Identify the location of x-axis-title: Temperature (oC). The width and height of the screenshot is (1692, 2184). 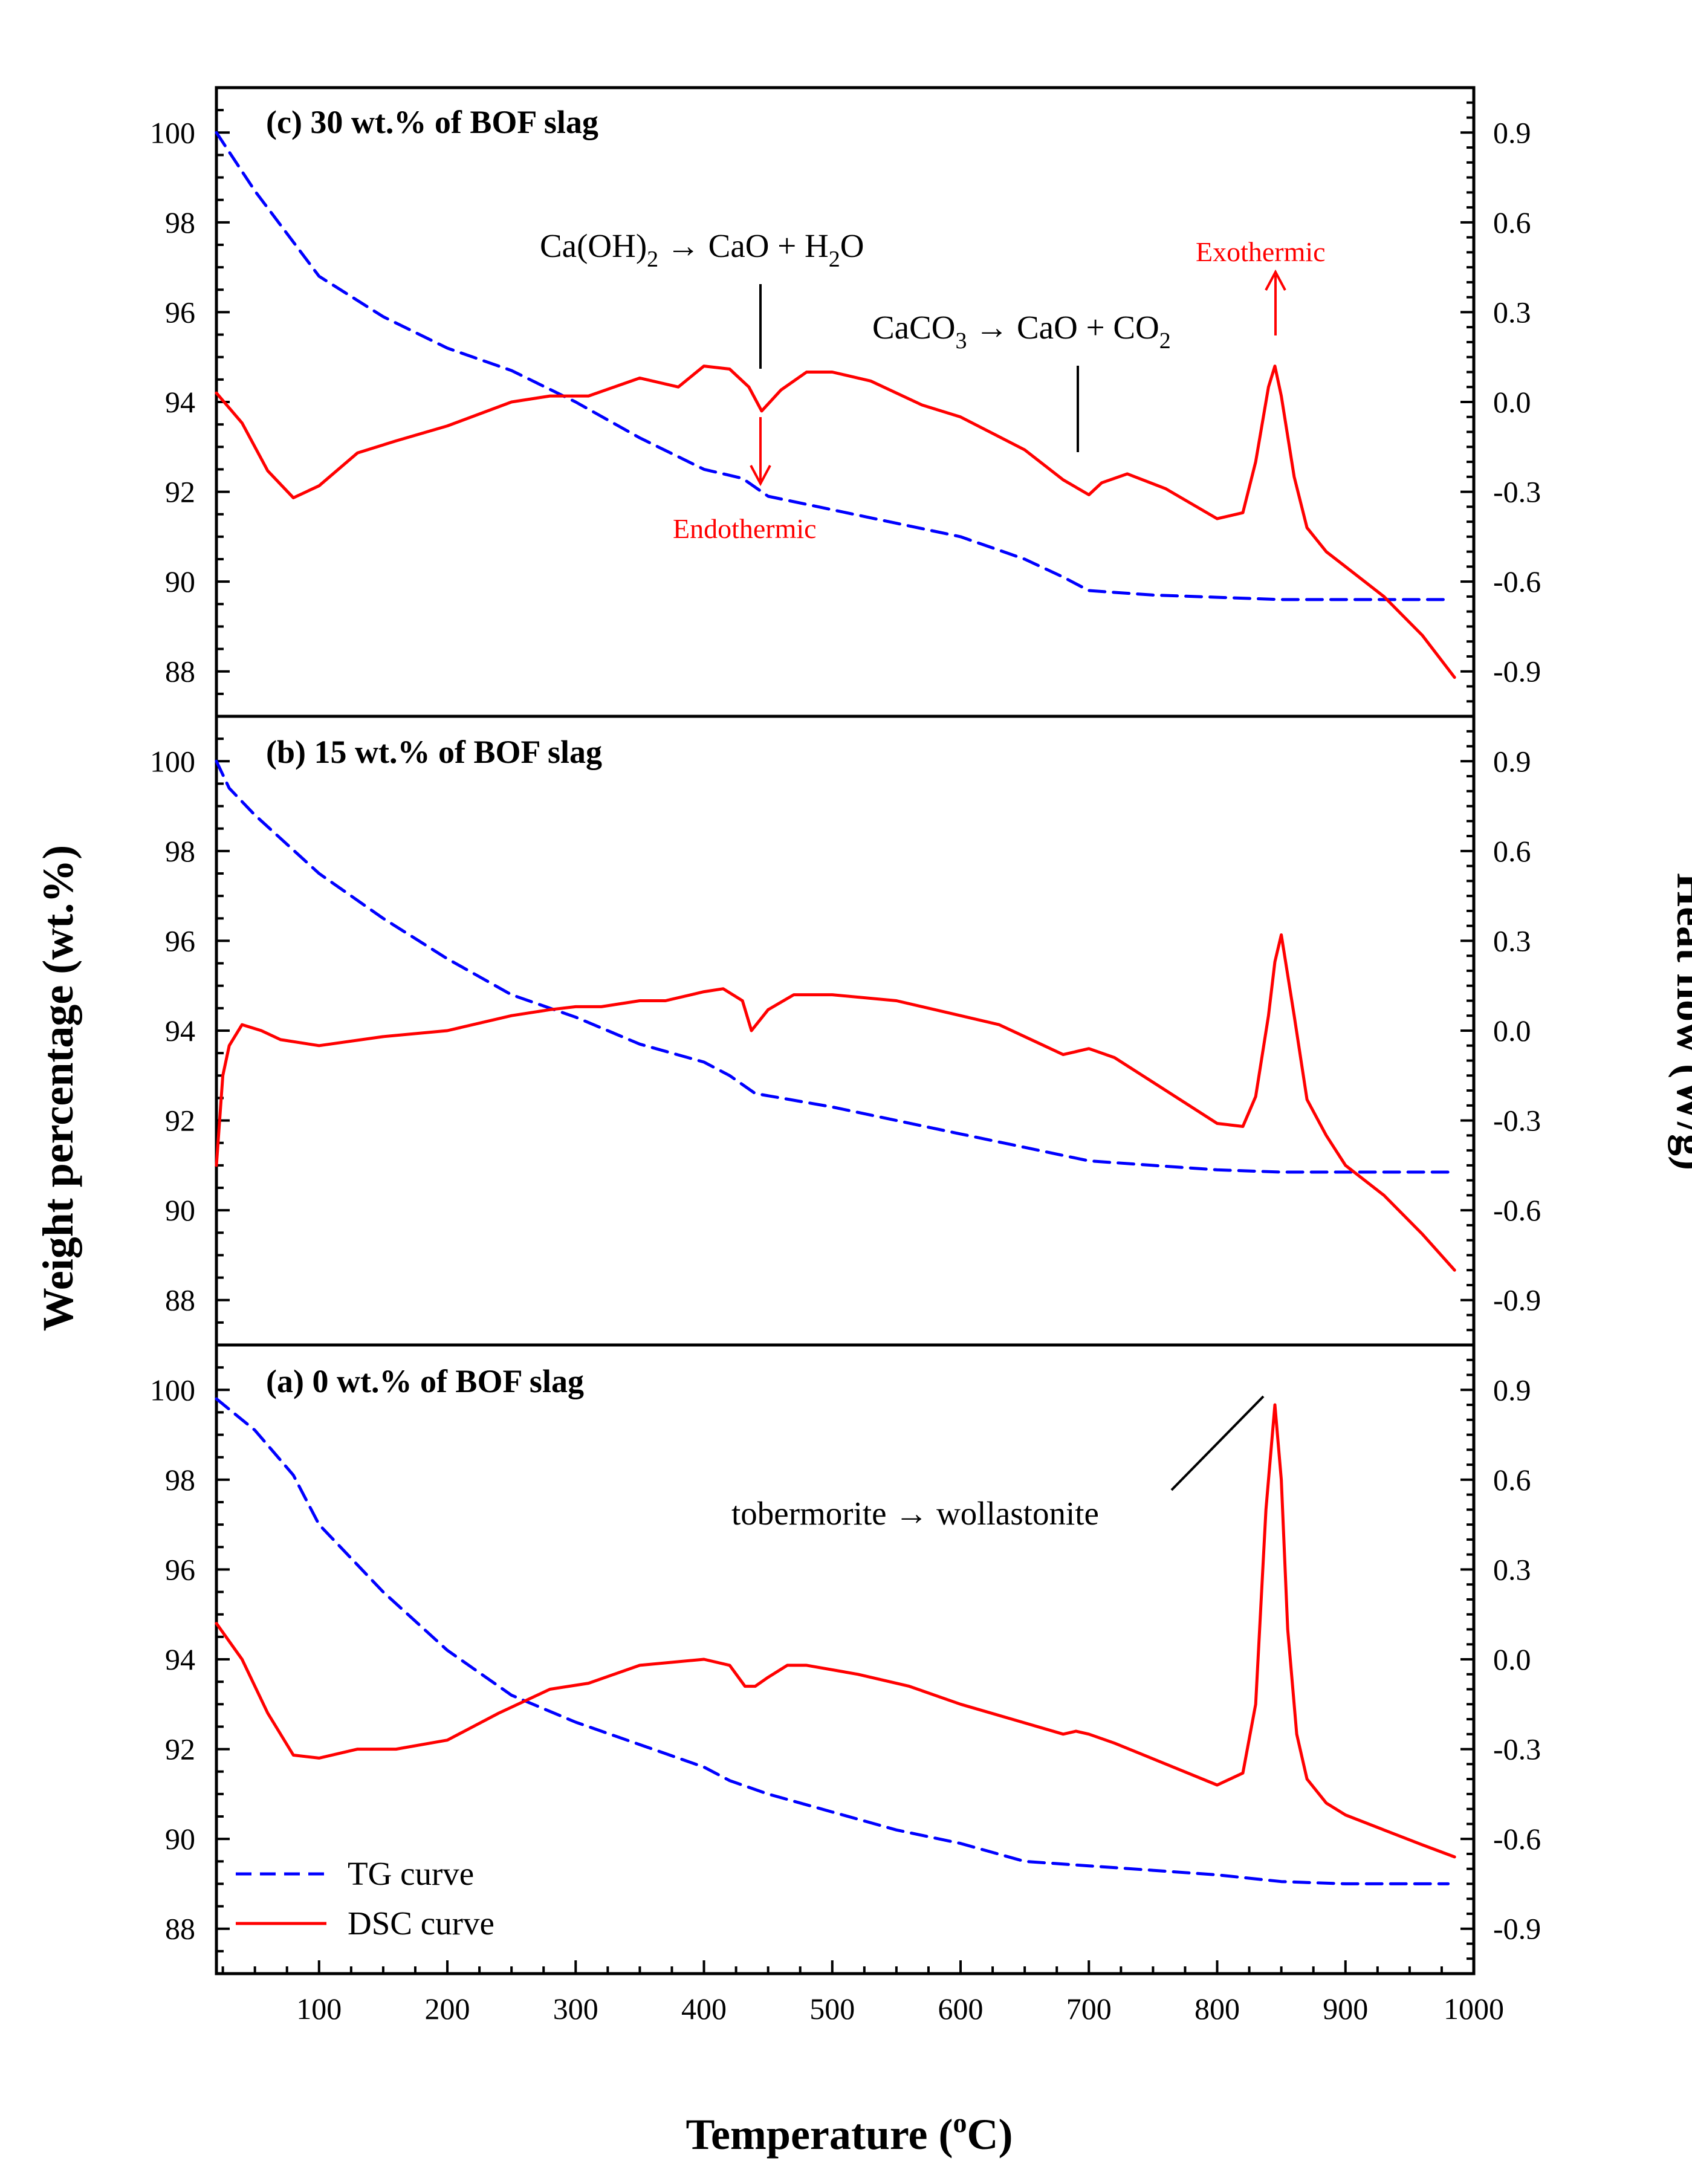
(849, 2133).